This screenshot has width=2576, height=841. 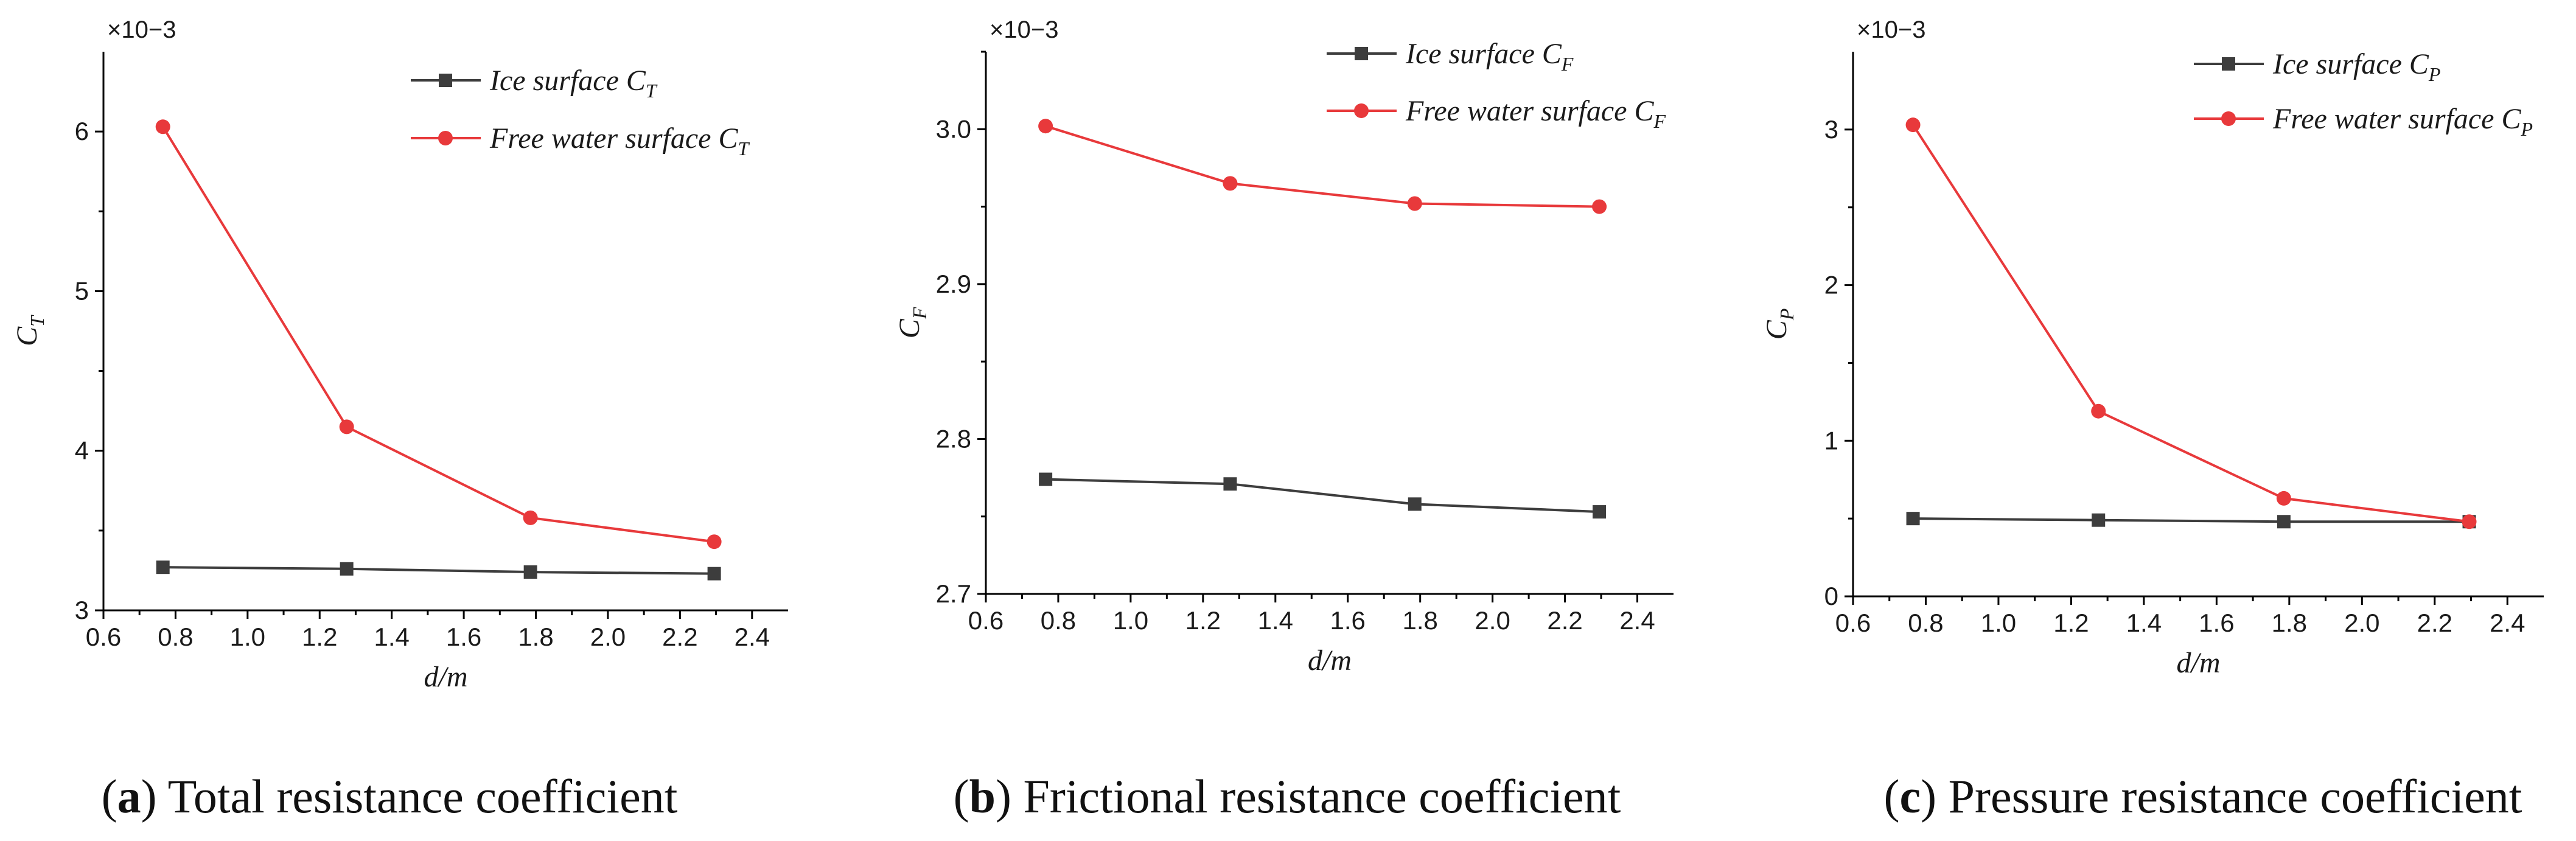 I want to click on legend-entry: Ice surface CT, so click(x=534, y=83).